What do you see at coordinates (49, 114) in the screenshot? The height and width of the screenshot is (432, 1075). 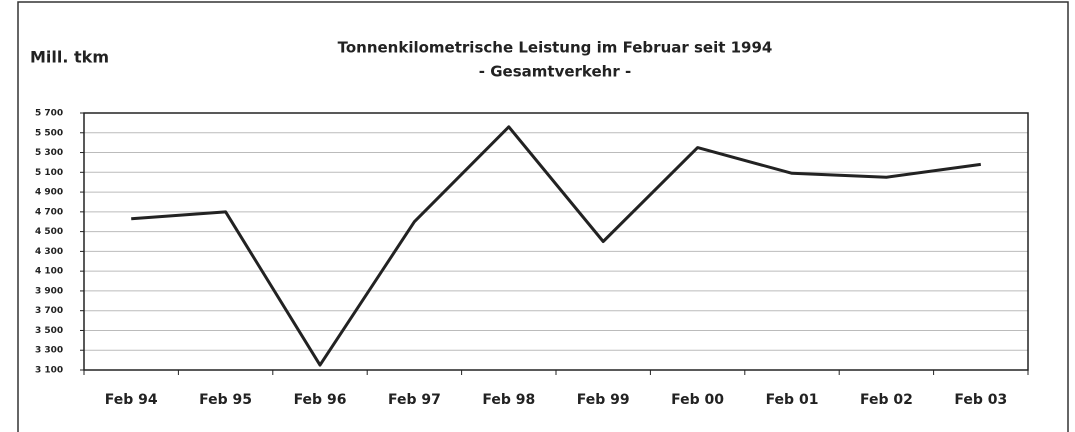 I see `y-tick-label: 5 700` at bounding box center [49, 114].